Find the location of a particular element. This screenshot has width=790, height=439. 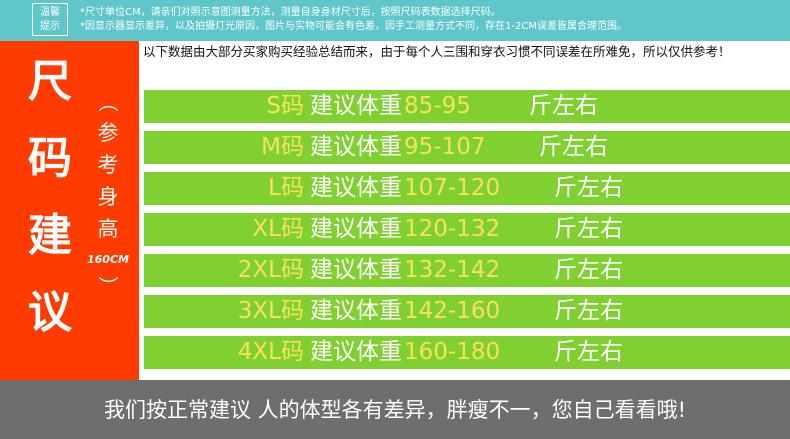

size-row-l: L码 建议体重 107-120 斤左右 is located at coordinates (467, 188).